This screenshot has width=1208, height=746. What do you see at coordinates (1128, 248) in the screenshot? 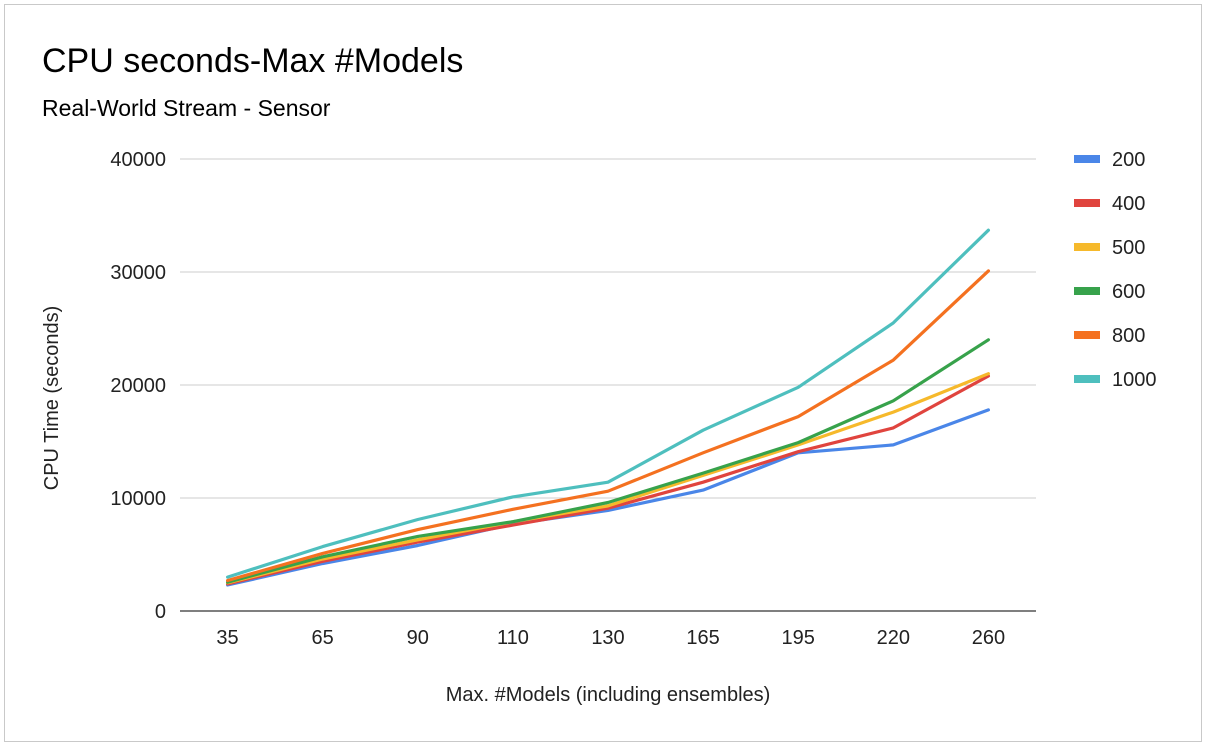
I see `legend-label: 500` at bounding box center [1128, 248].